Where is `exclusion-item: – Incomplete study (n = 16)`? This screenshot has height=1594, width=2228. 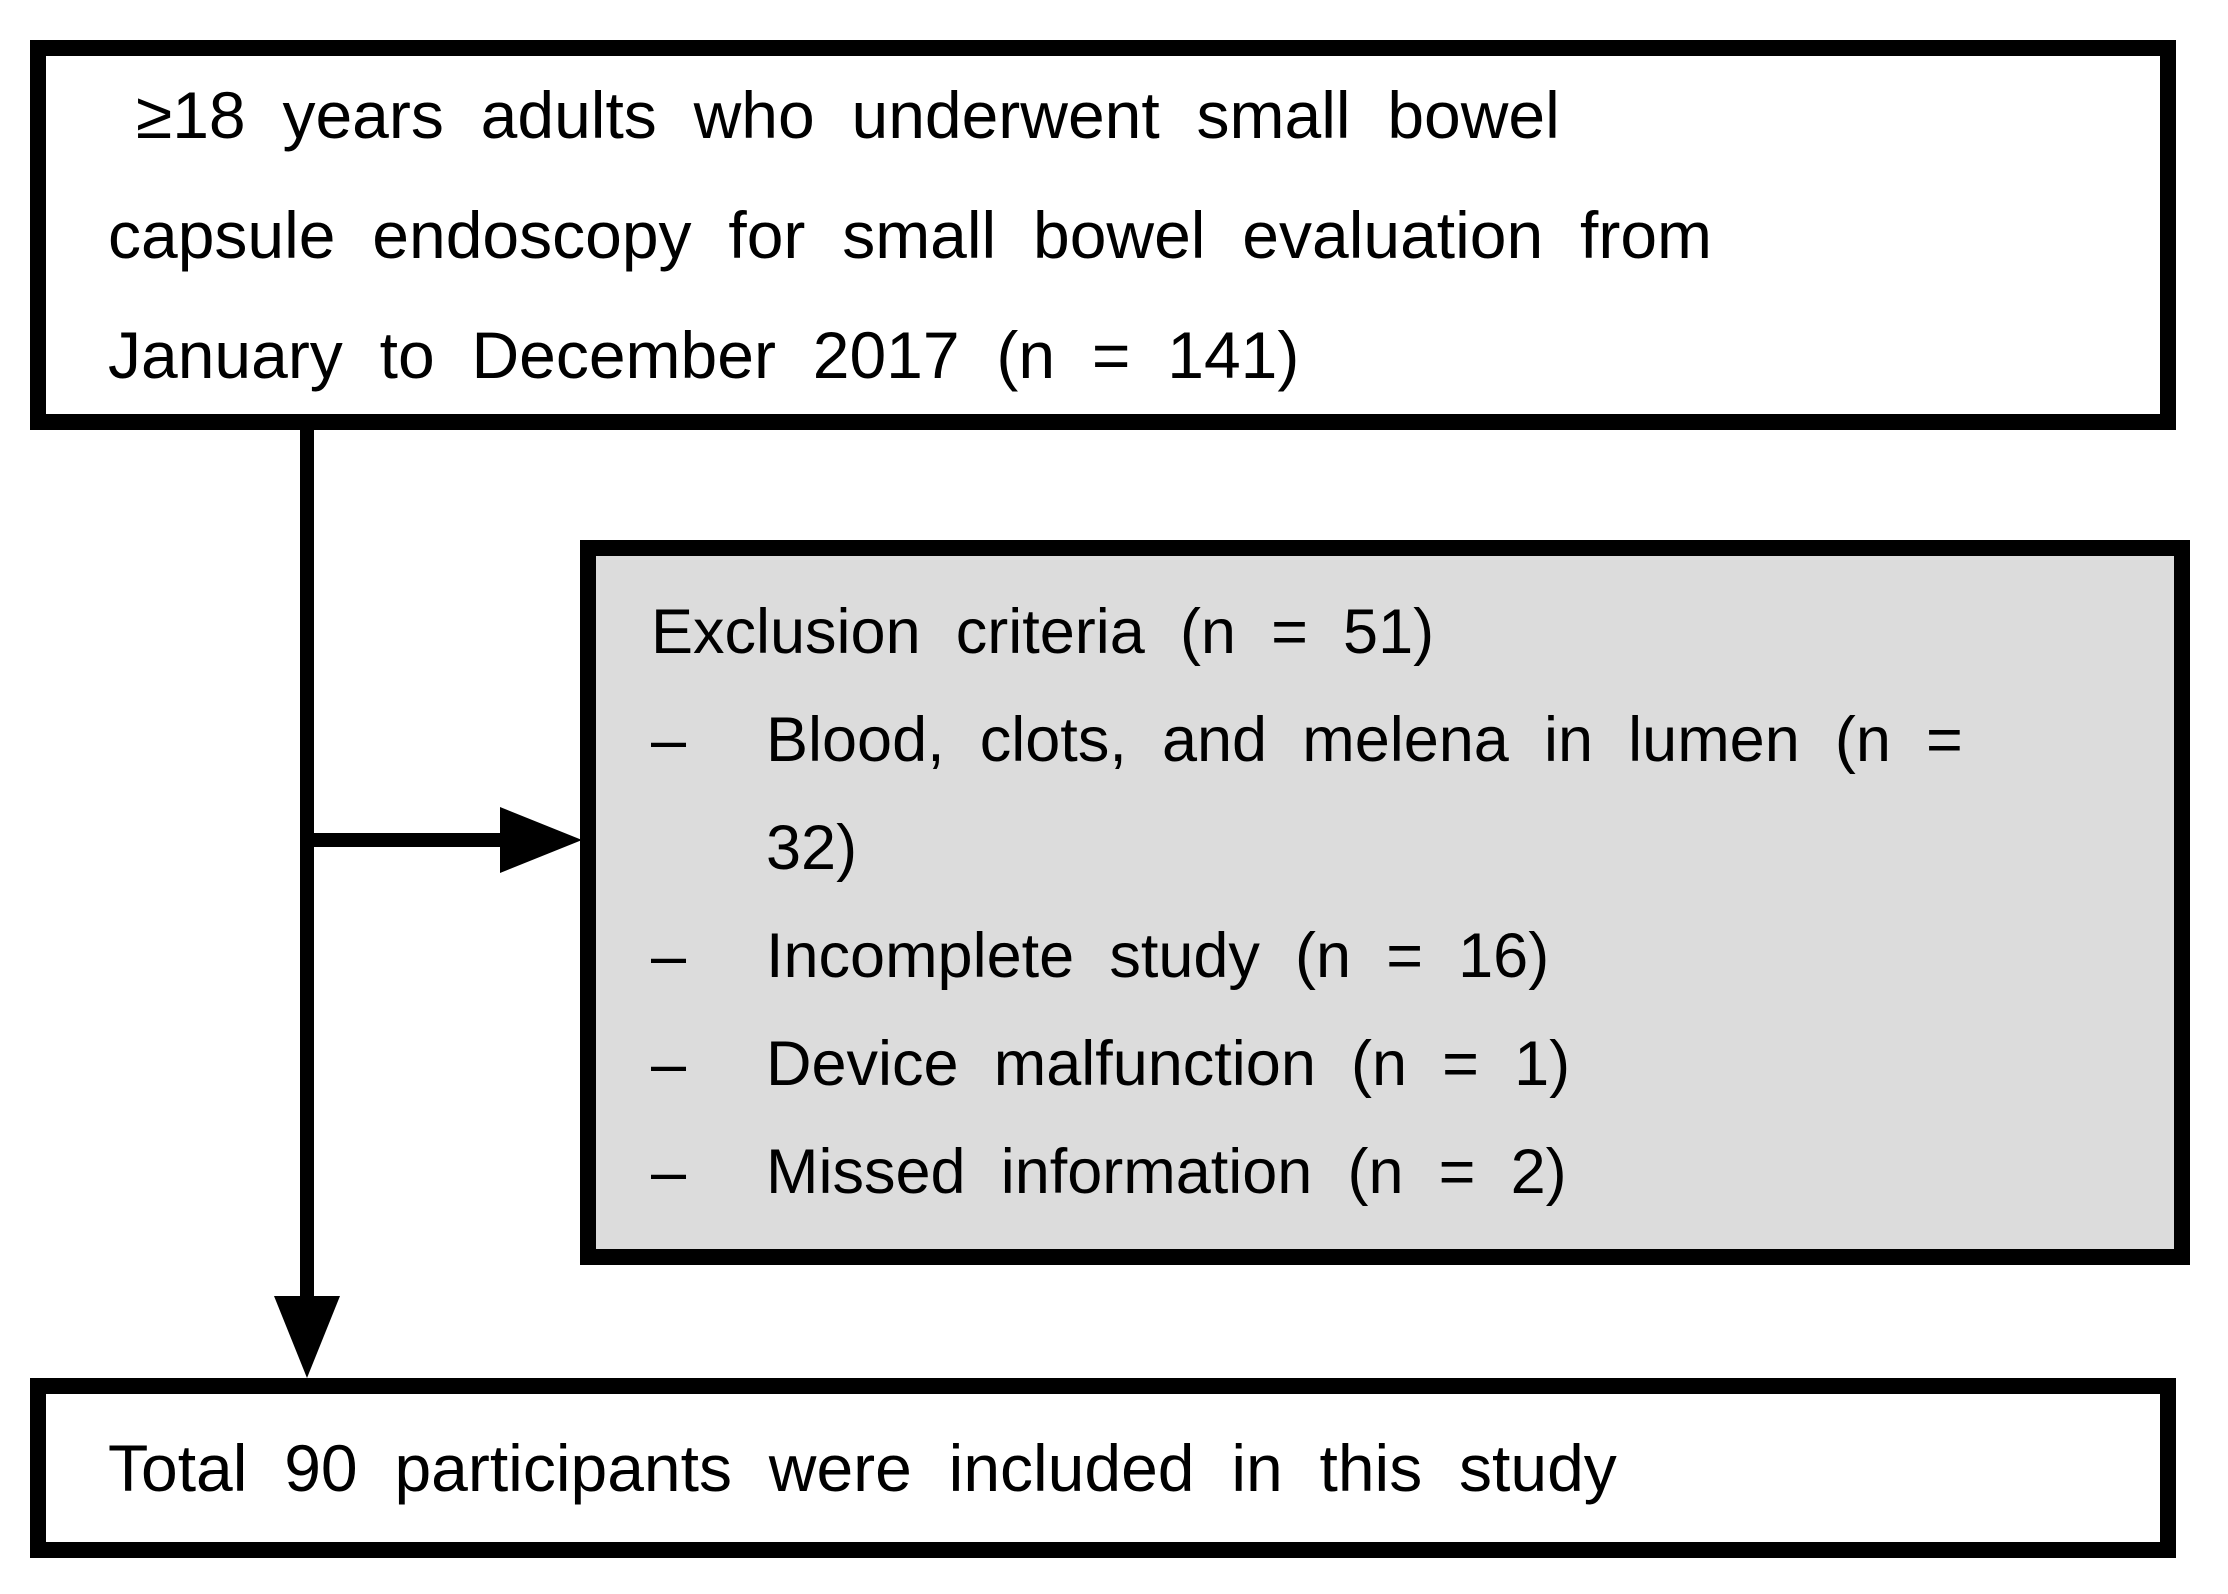 exclusion-item: – Incomplete study (n = 16) is located at coordinates (1402, 956).